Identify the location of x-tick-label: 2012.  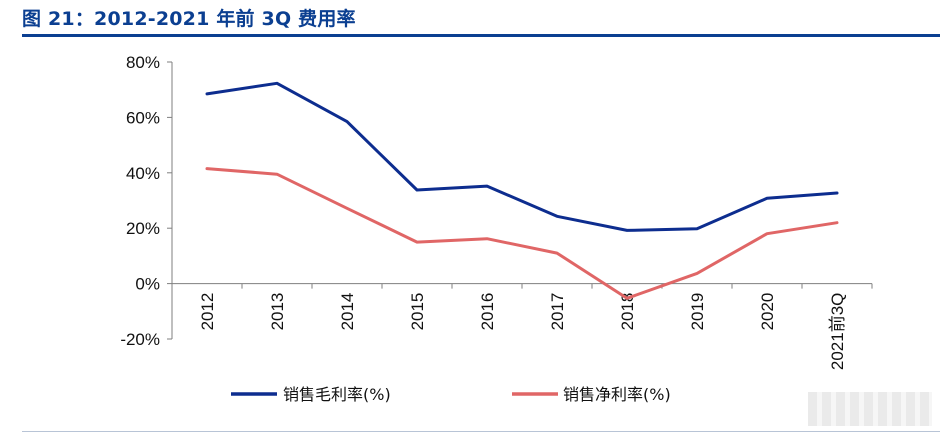
(207, 312).